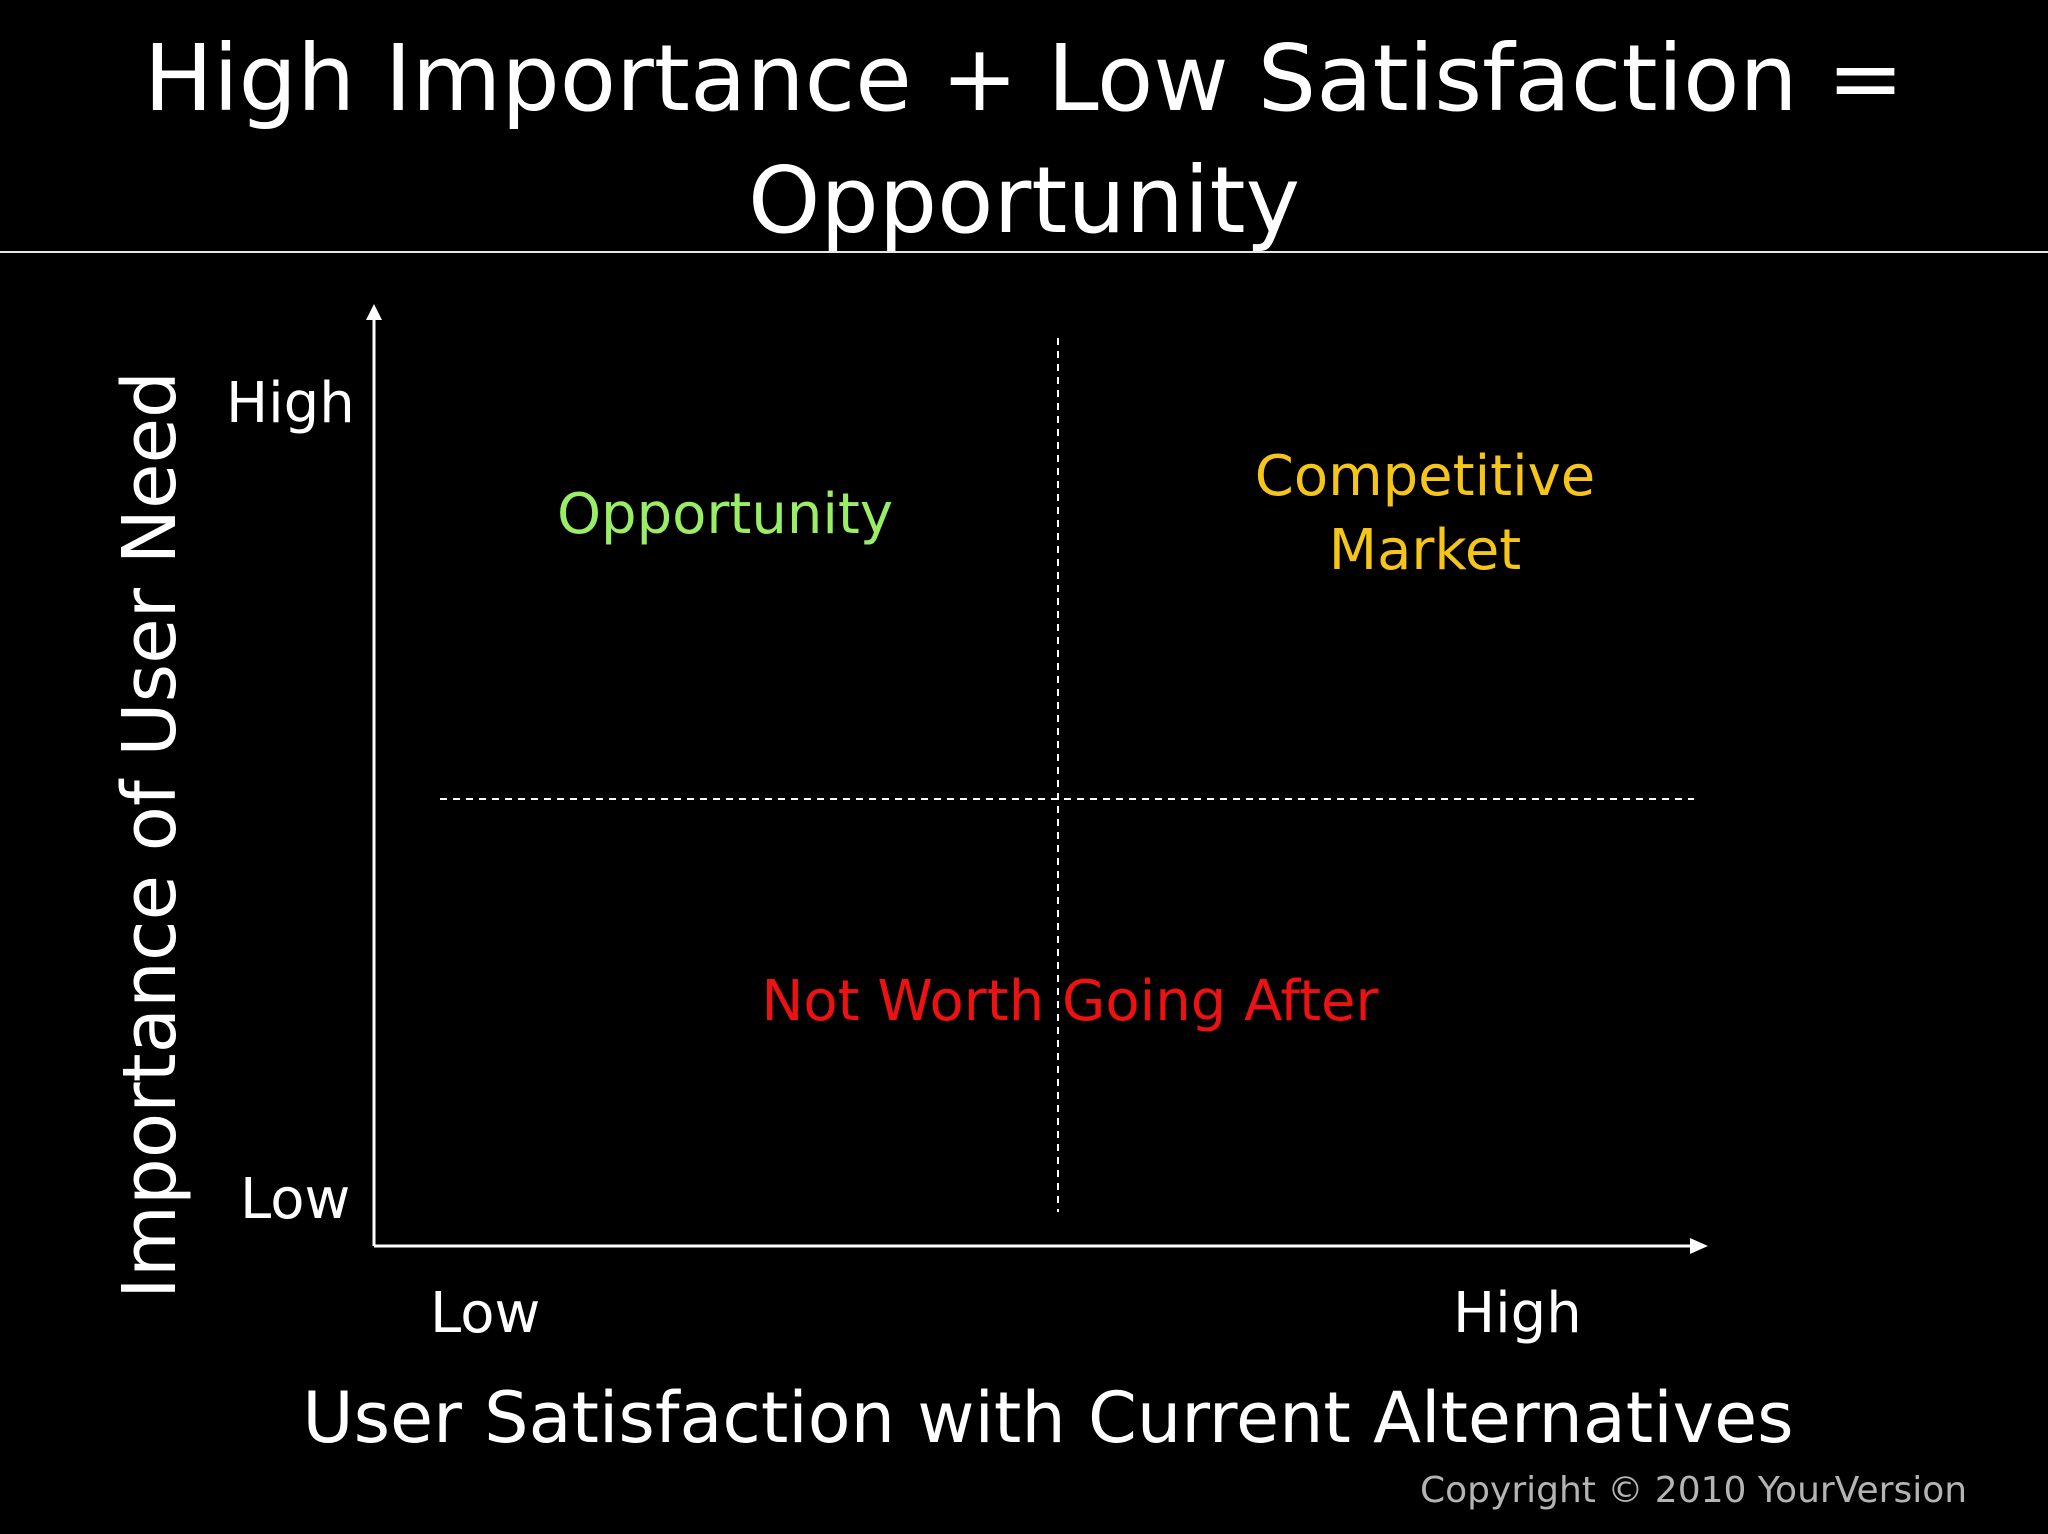  What do you see at coordinates (1425, 476) in the screenshot?
I see `quadrant-competitive-line-1: Competitive` at bounding box center [1425, 476].